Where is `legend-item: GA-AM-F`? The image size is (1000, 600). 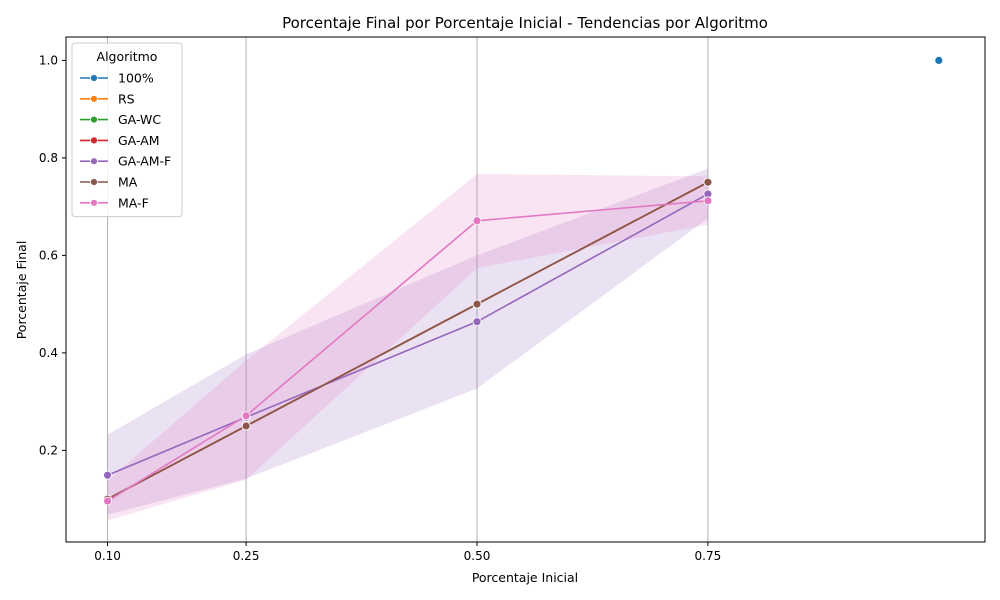 legend-item: GA-AM-F is located at coordinates (125, 161).